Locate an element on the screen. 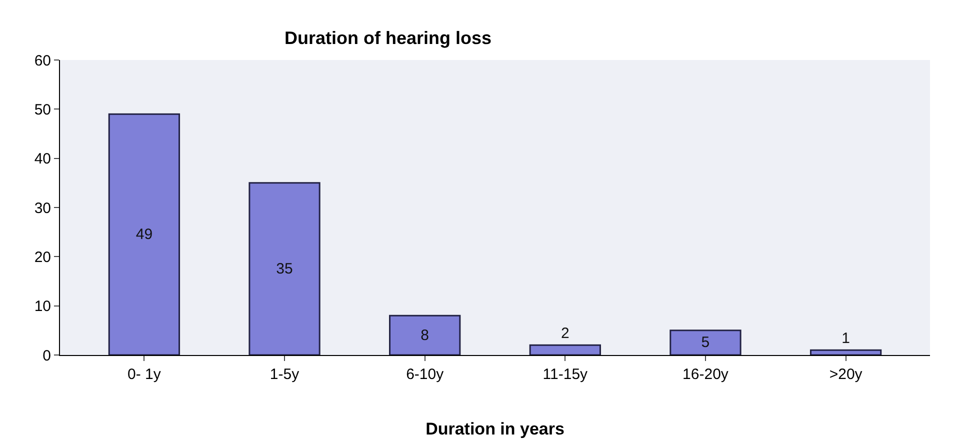  y-tick-label: 30 is located at coordinates (42, 208).